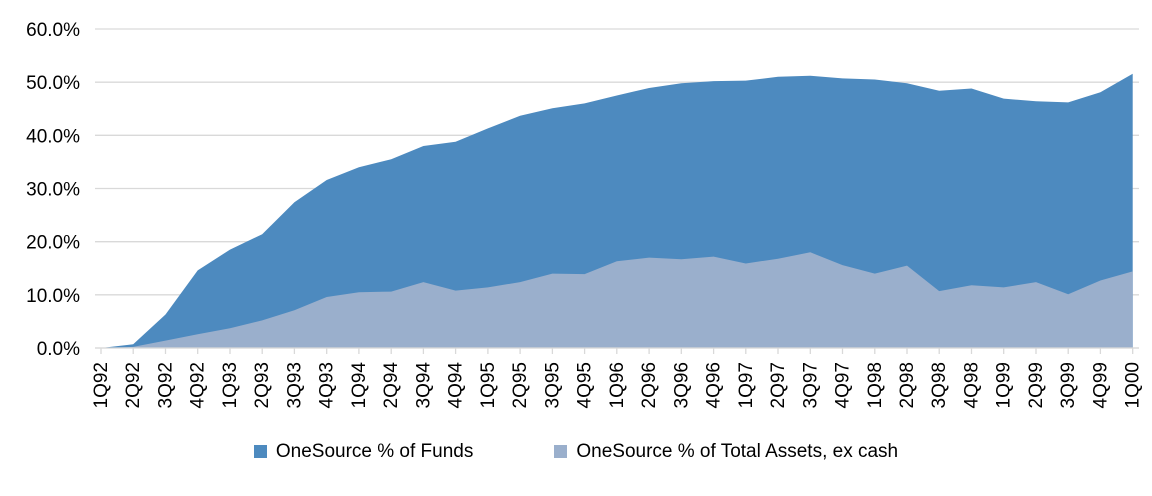  I want to click on x-tick-label: 1Q99, so click(1004, 385).